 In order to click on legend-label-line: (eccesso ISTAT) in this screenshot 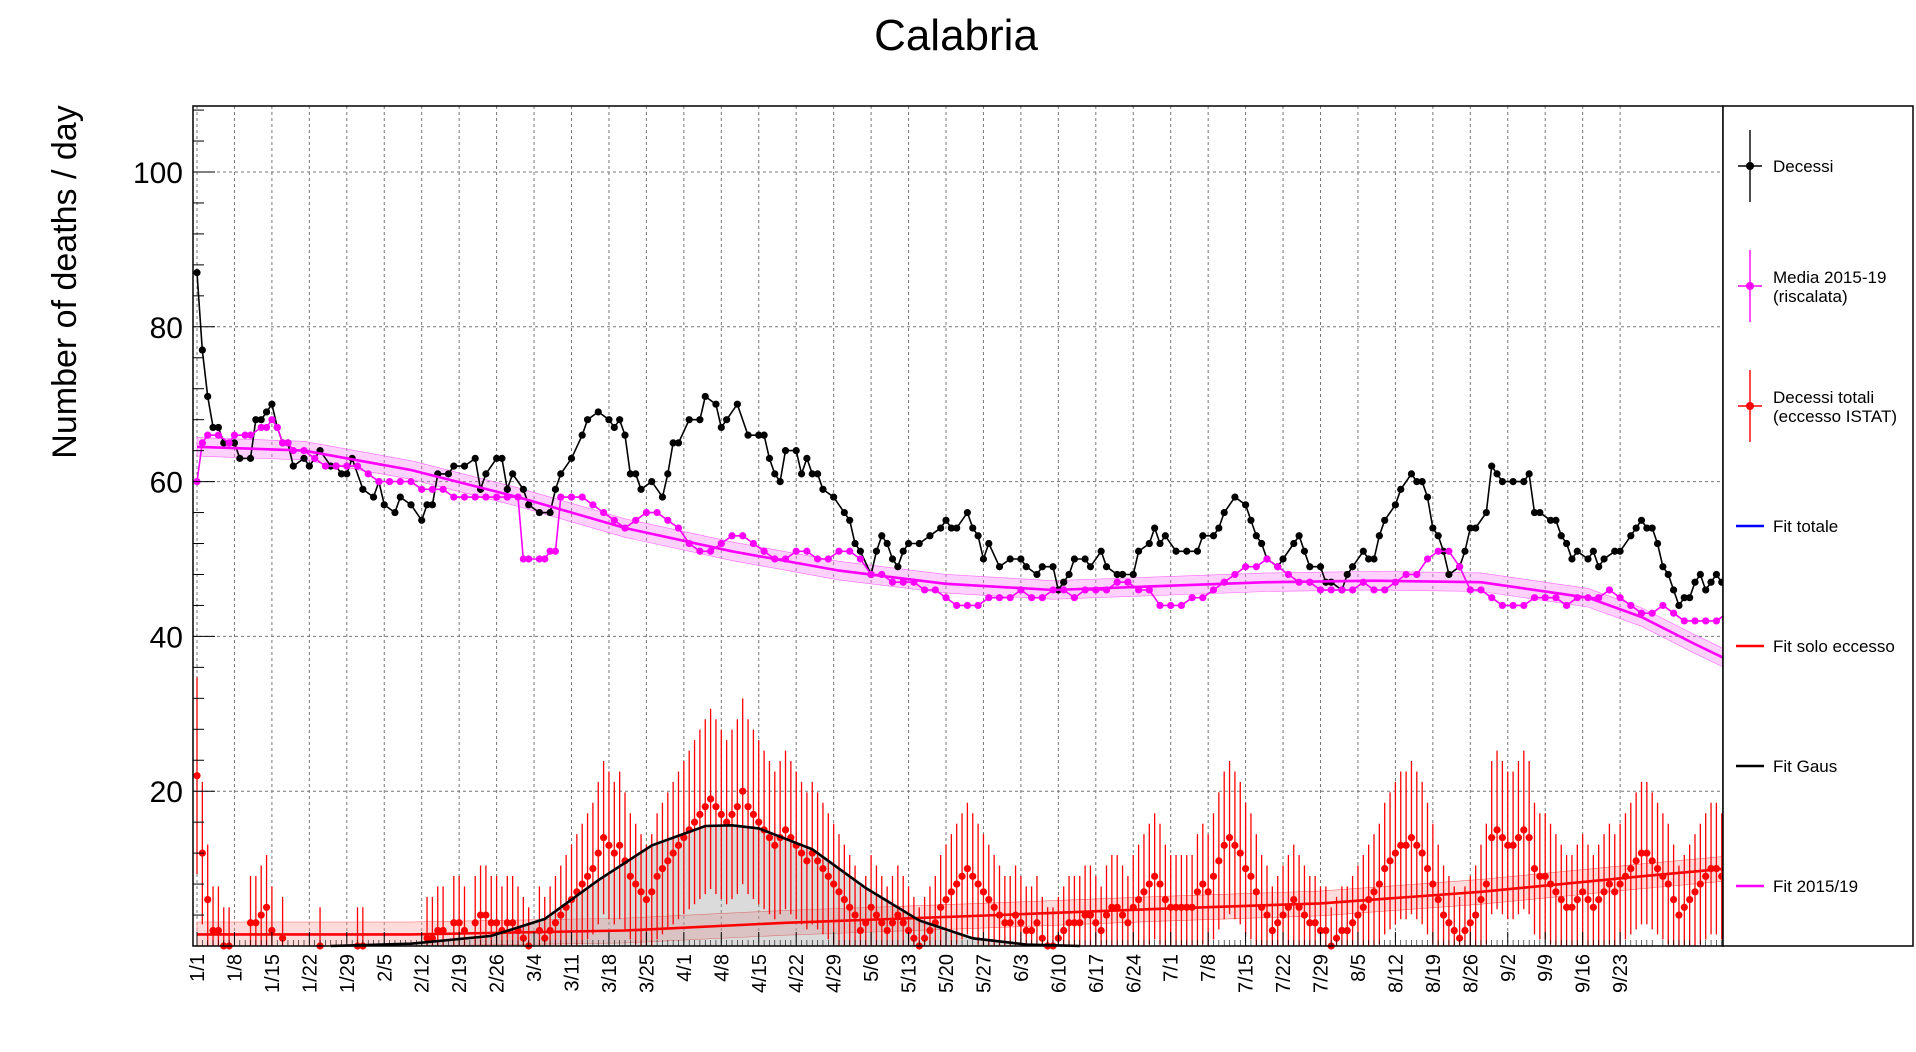, I will do `click(1835, 416)`.